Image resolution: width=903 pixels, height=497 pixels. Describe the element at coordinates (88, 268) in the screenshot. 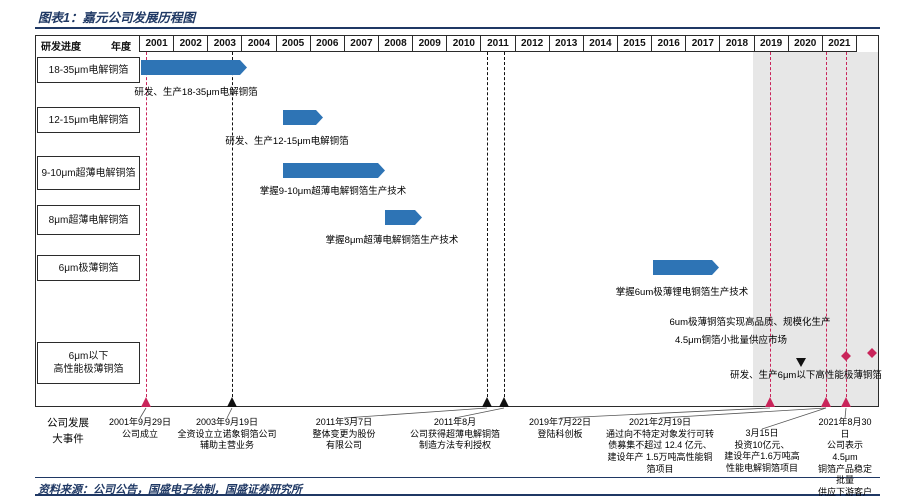

I see `row-label: 6μm极薄铜箔` at that location.